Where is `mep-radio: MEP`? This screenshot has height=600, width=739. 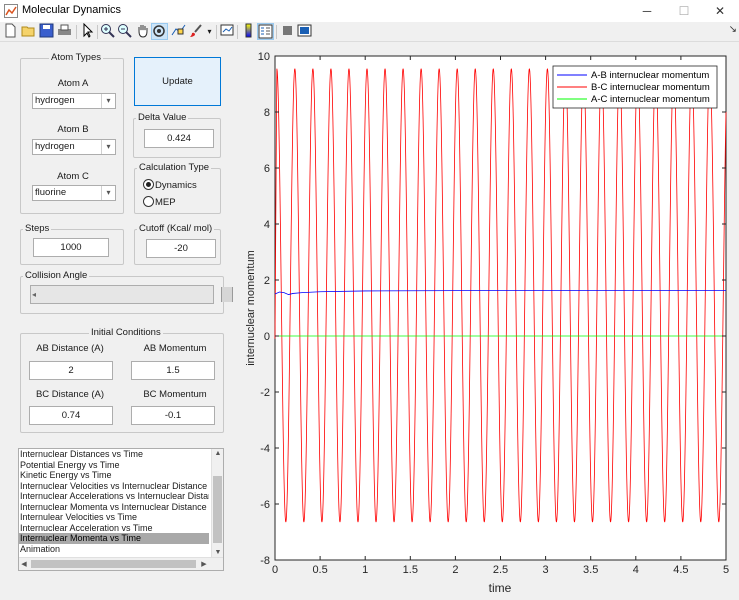
mep-radio: MEP is located at coordinates (159, 202).